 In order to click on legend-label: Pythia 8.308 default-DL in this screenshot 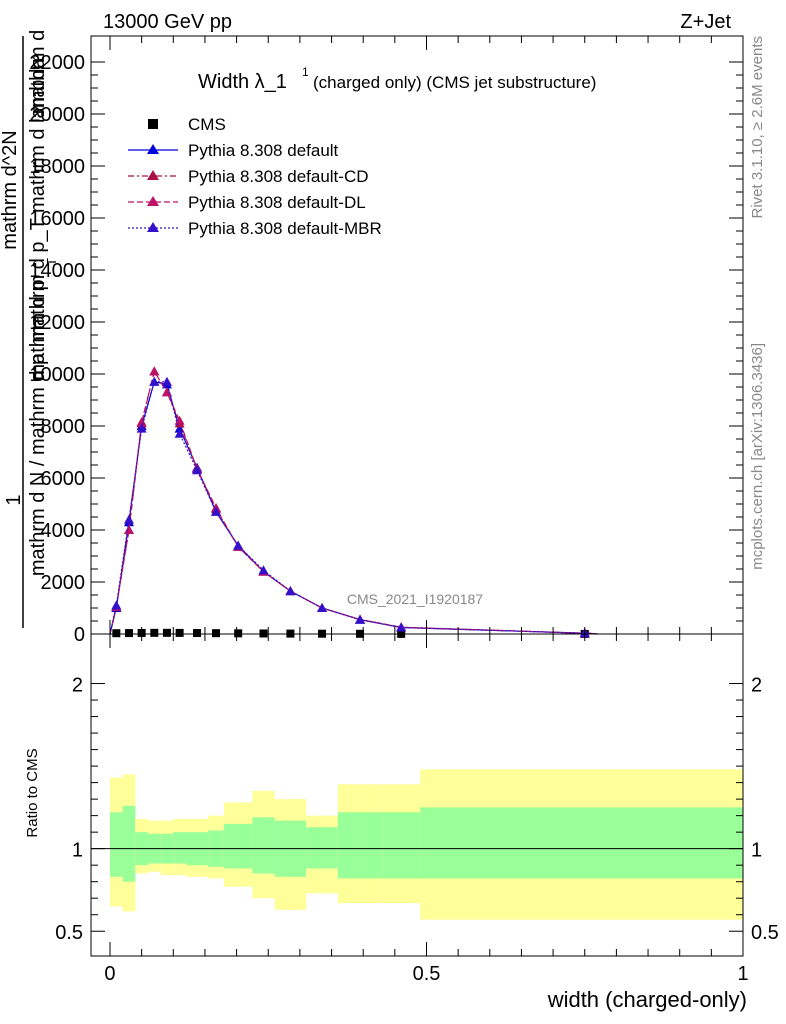, I will do `click(277, 202)`.